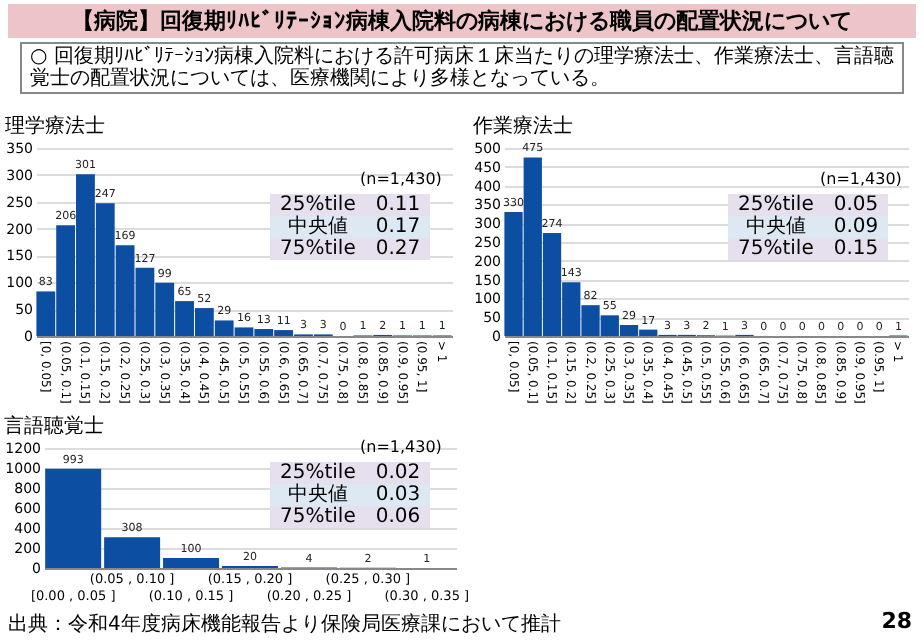 Image resolution: width=924 pixels, height=640 pixels. What do you see at coordinates (398, 473) in the screenshot?
I see `annotation: 0.02` at bounding box center [398, 473].